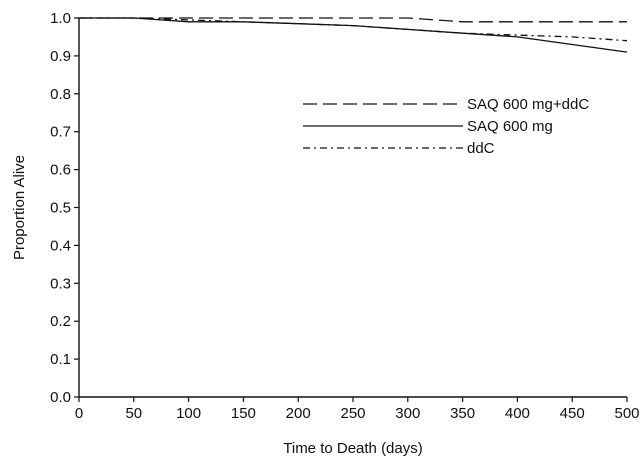  Describe the element at coordinates (60, 321) in the screenshot. I see `y-tick-label: 0.2` at that location.